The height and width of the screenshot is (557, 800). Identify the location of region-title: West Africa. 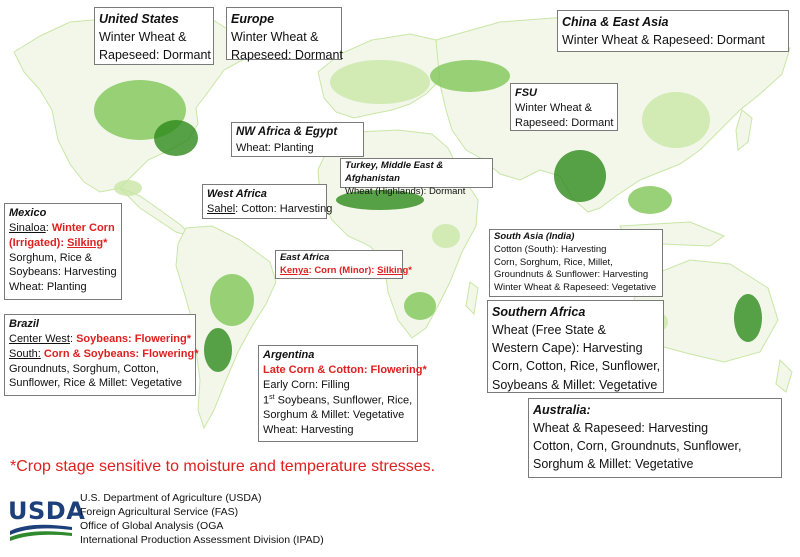
(237, 194).